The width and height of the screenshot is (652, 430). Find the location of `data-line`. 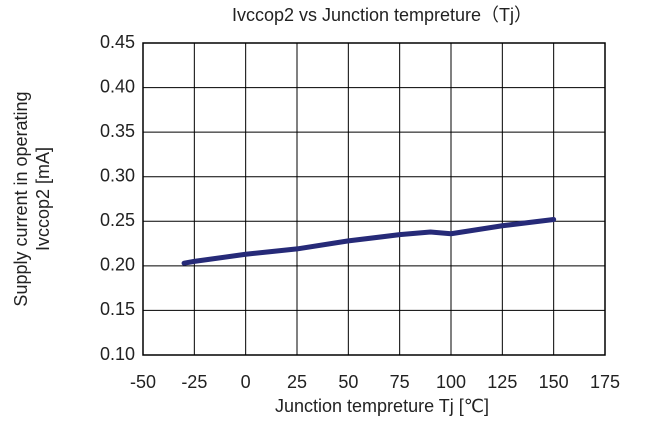

data-line is located at coordinates (369, 241).